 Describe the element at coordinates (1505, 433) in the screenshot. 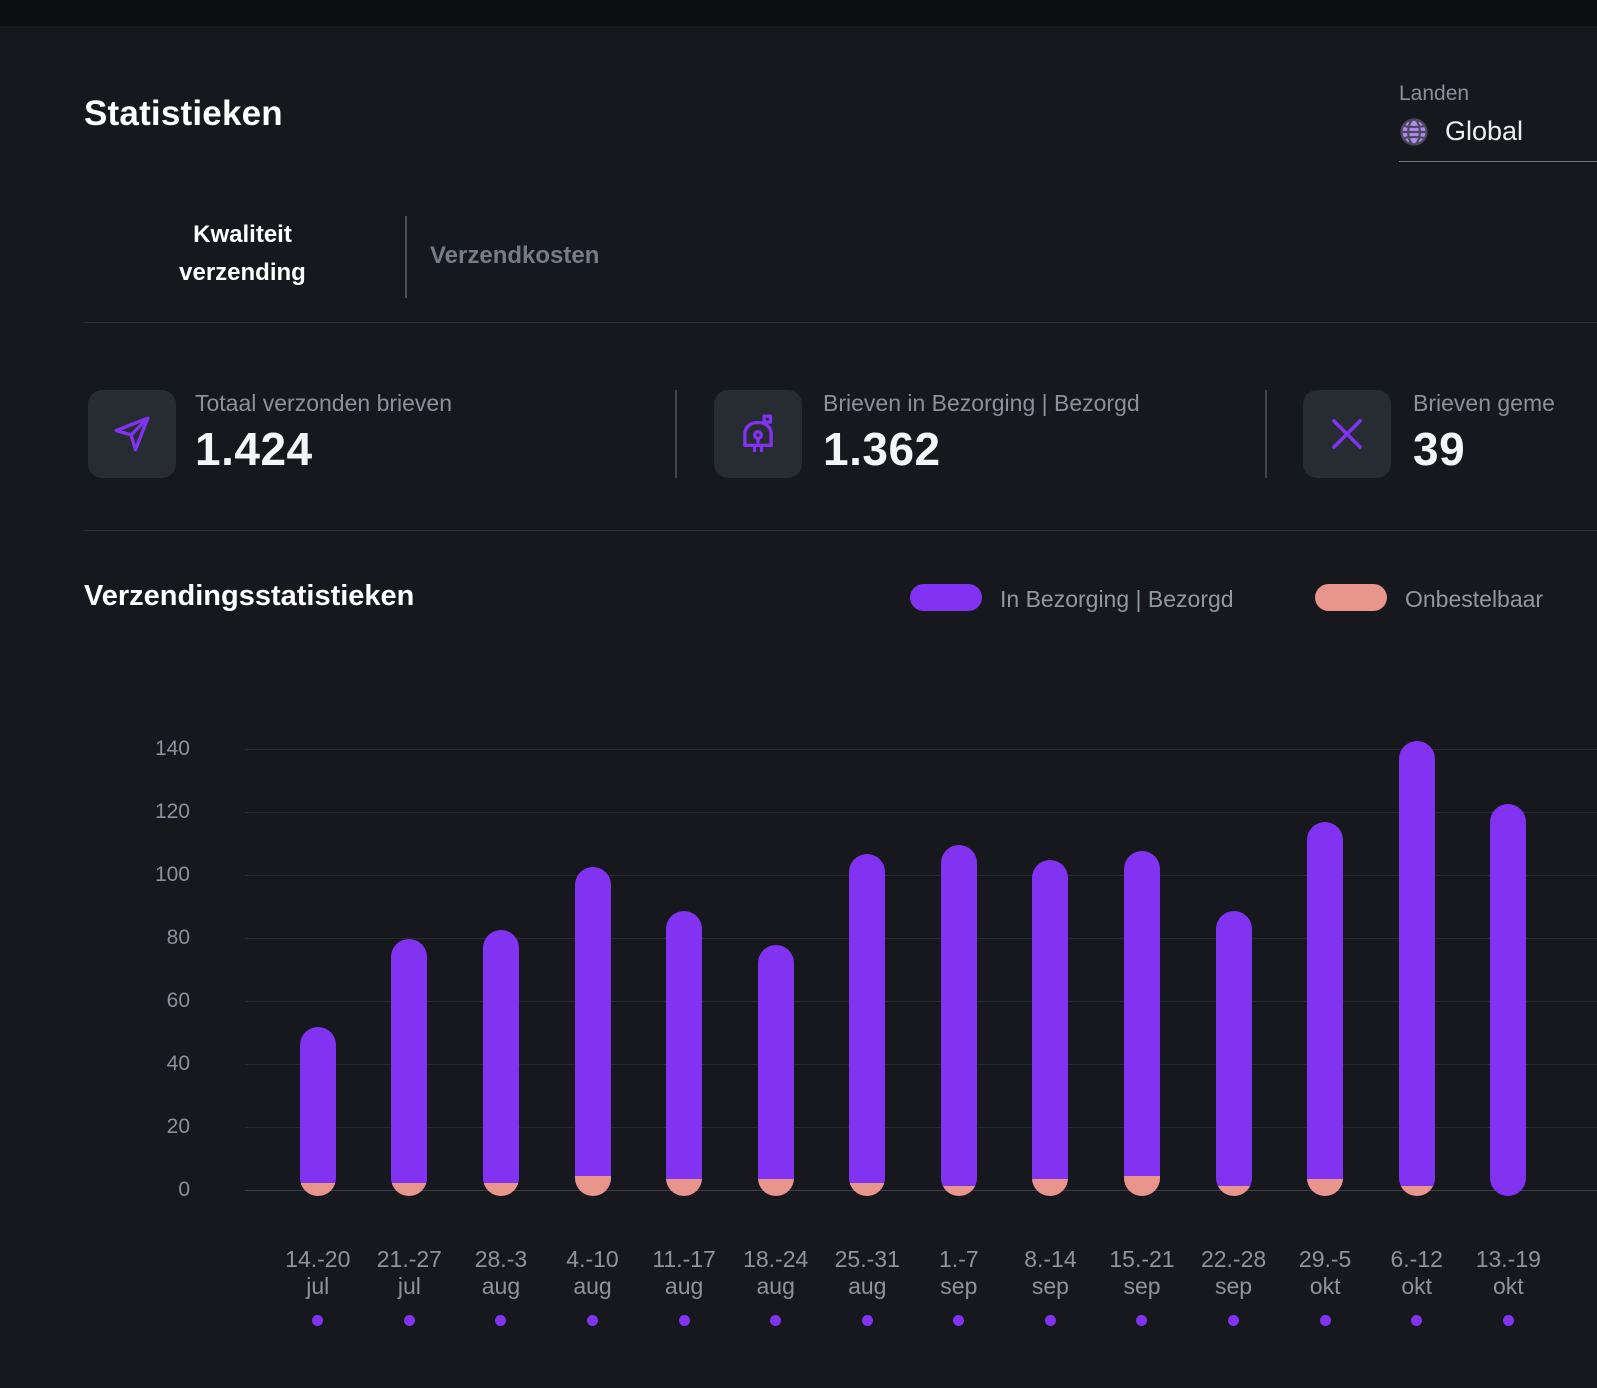

I see `stat-card-missed: Brieven geme 39` at that location.